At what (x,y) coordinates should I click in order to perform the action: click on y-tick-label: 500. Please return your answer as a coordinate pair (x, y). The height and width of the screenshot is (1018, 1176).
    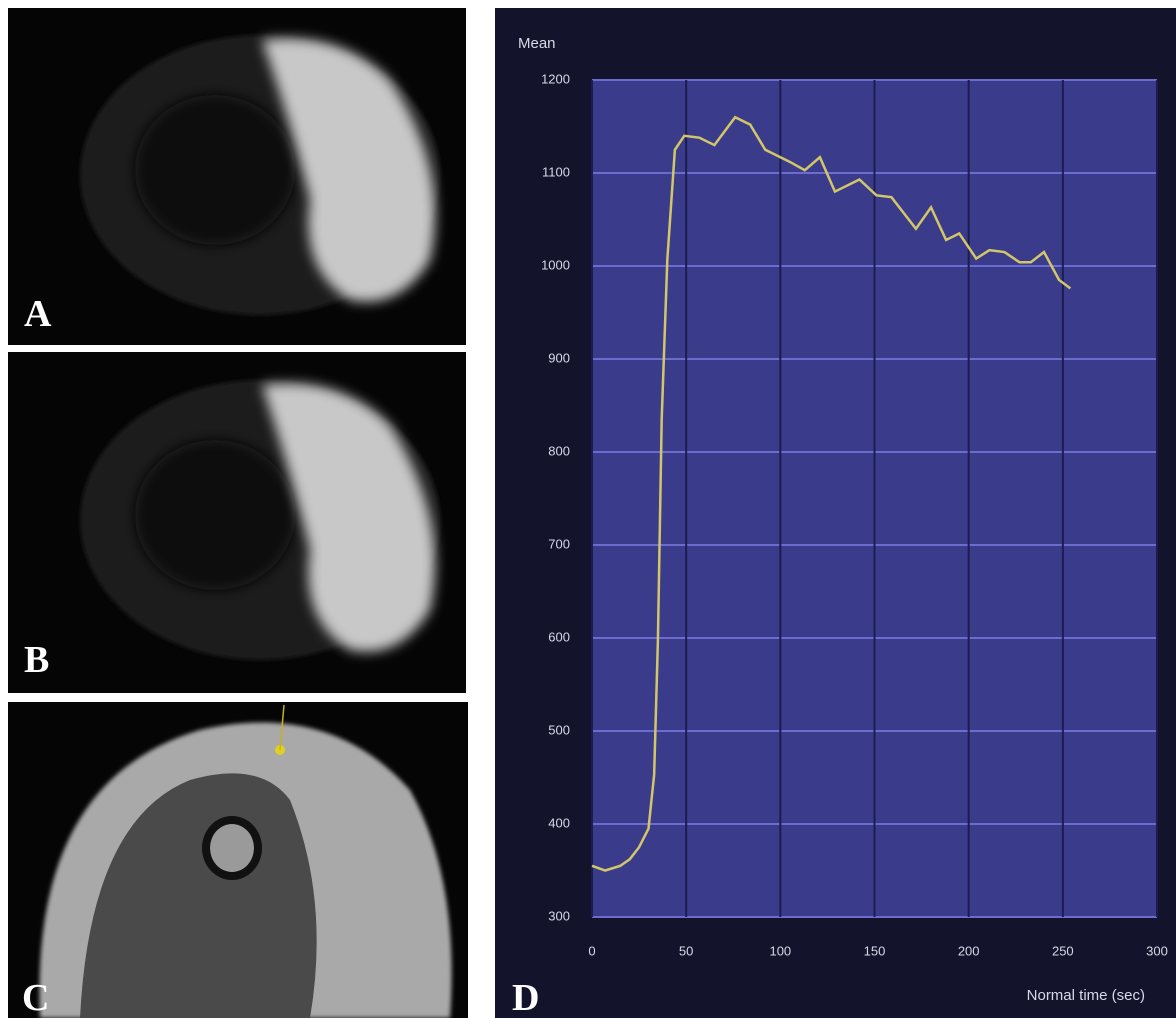
    Looking at the image, I should click on (559, 729).